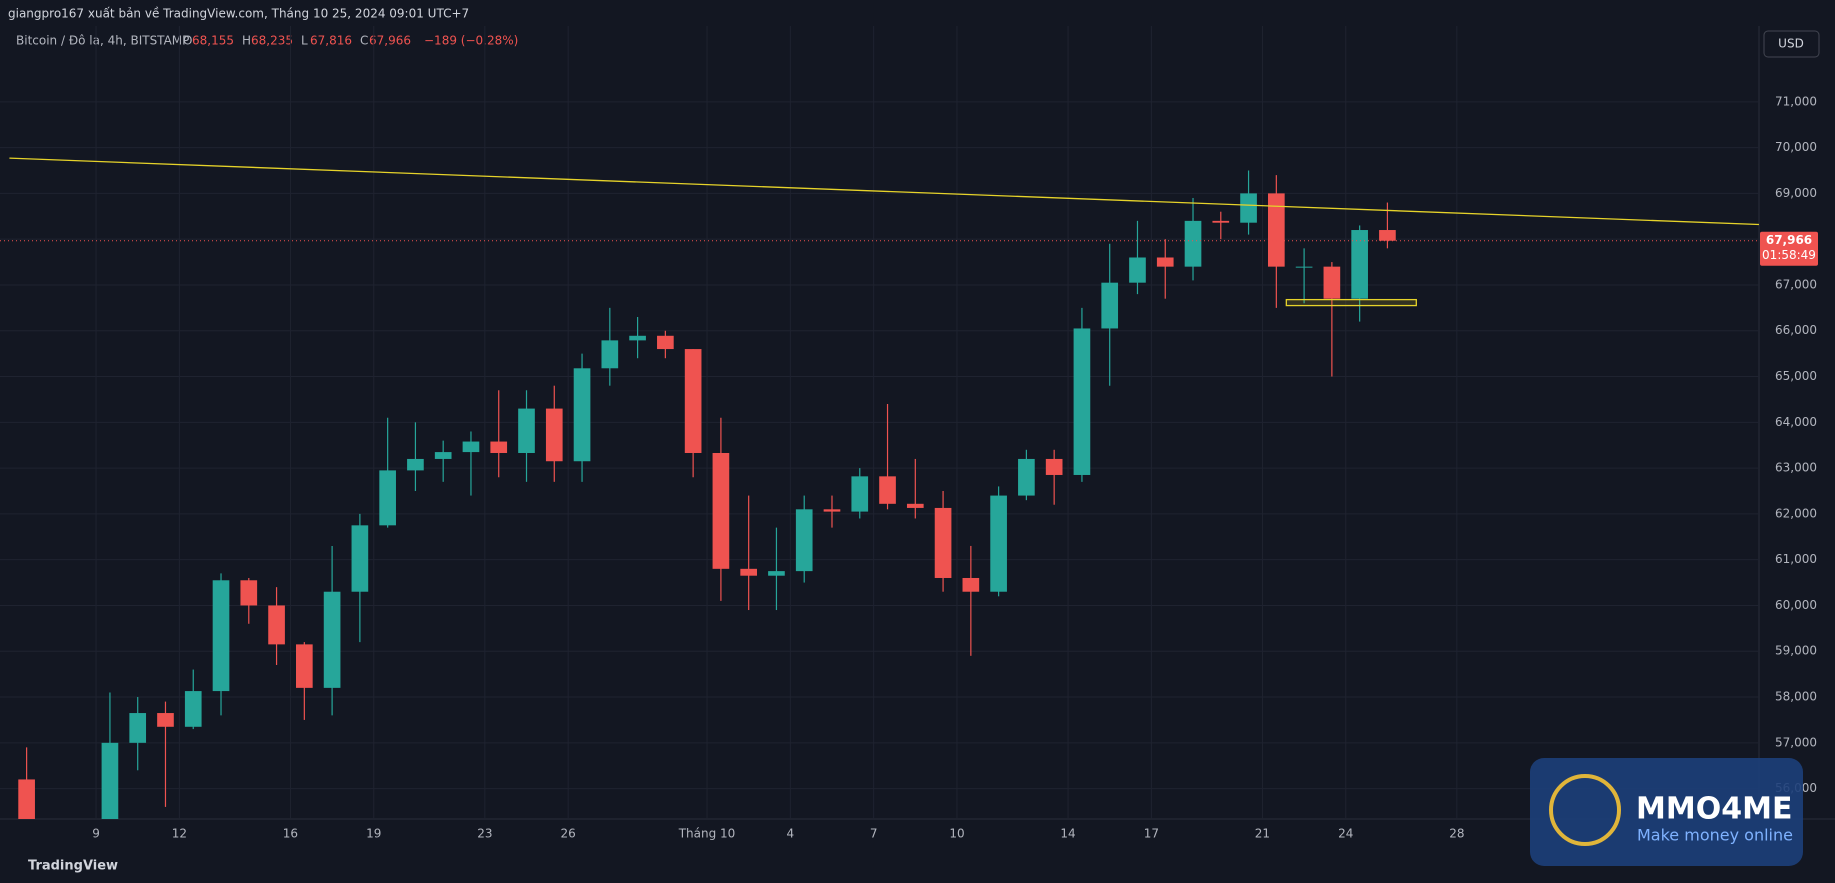  Describe the element at coordinates (1796, 101) in the screenshot. I see `y-tick-label: 71,000` at that location.